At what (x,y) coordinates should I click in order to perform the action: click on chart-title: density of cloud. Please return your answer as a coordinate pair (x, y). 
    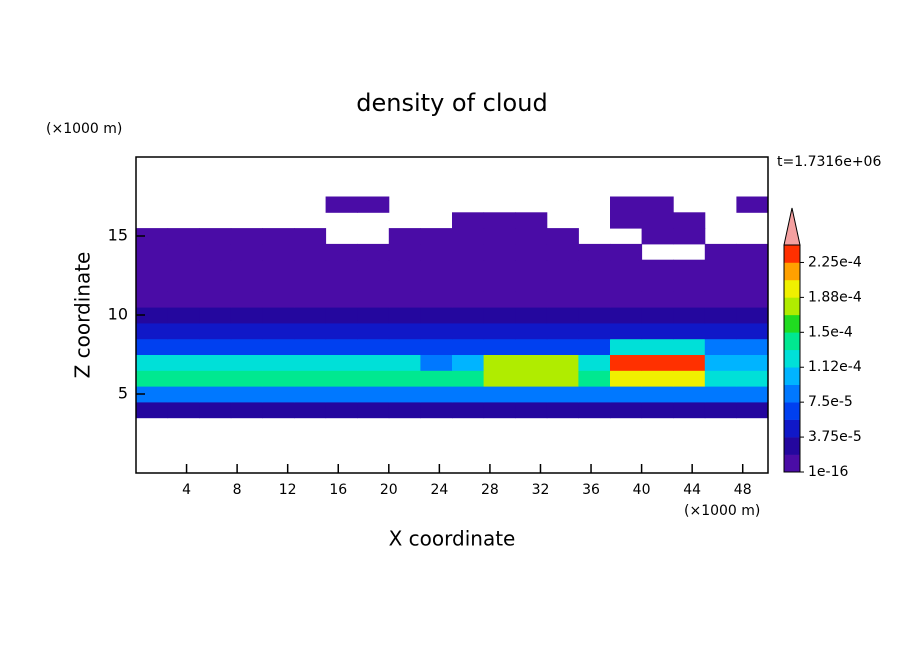
    Looking at the image, I should click on (451, 103).